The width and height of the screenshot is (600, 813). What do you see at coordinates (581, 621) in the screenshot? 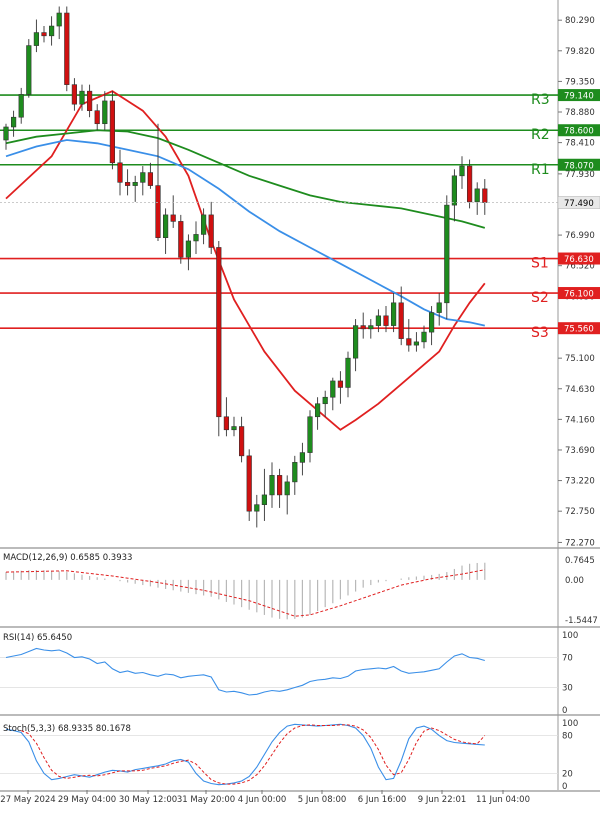
I see `macd-tick-label: -1.5447` at bounding box center [581, 621].